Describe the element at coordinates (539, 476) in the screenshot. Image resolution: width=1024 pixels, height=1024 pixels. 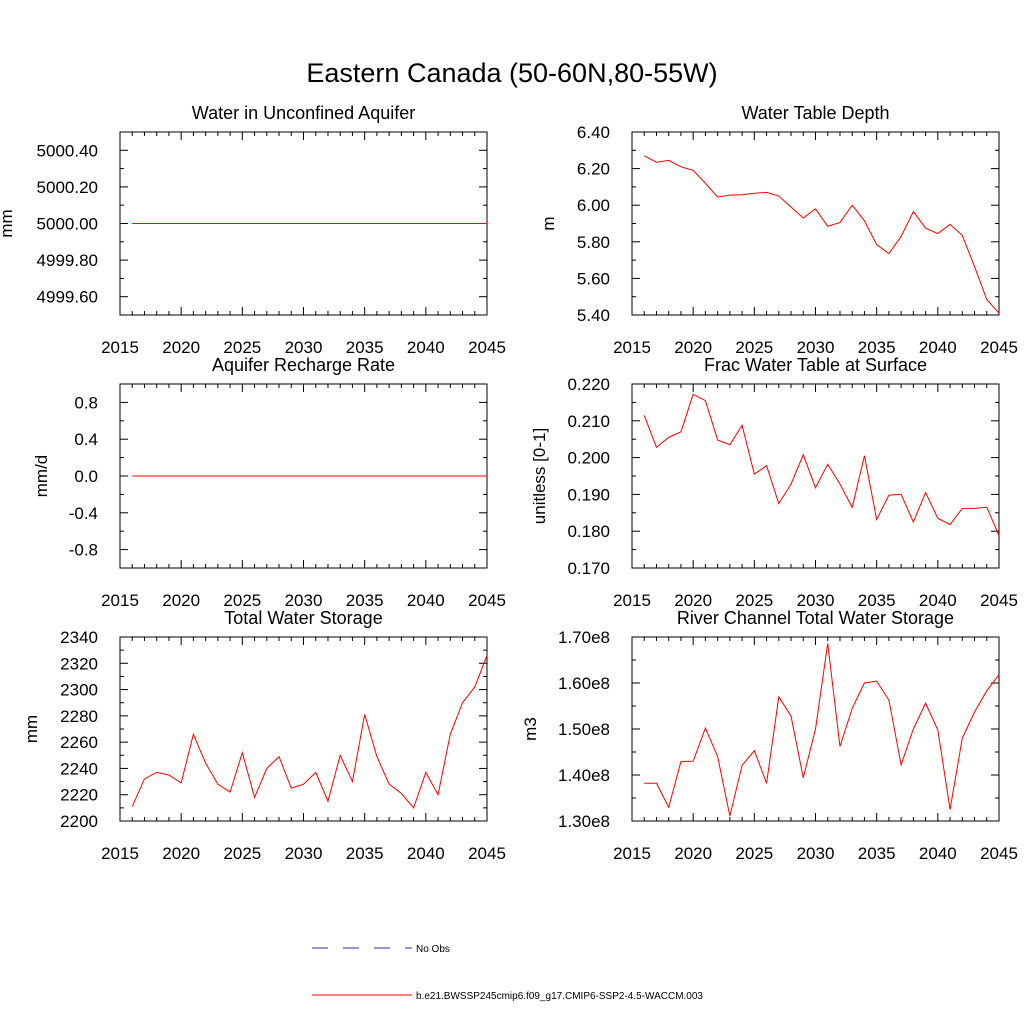
I see `y-axis-label: unitless [0-1]` at that location.